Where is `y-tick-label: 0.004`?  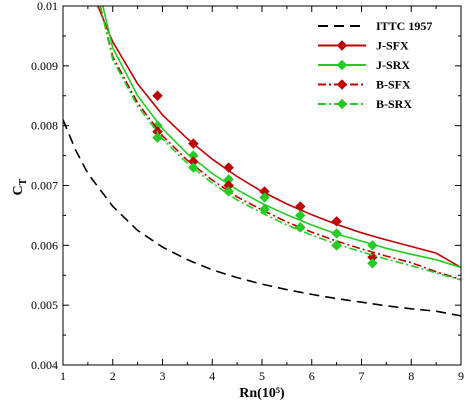
y-tick-label: 0.004 is located at coordinates (44, 365).